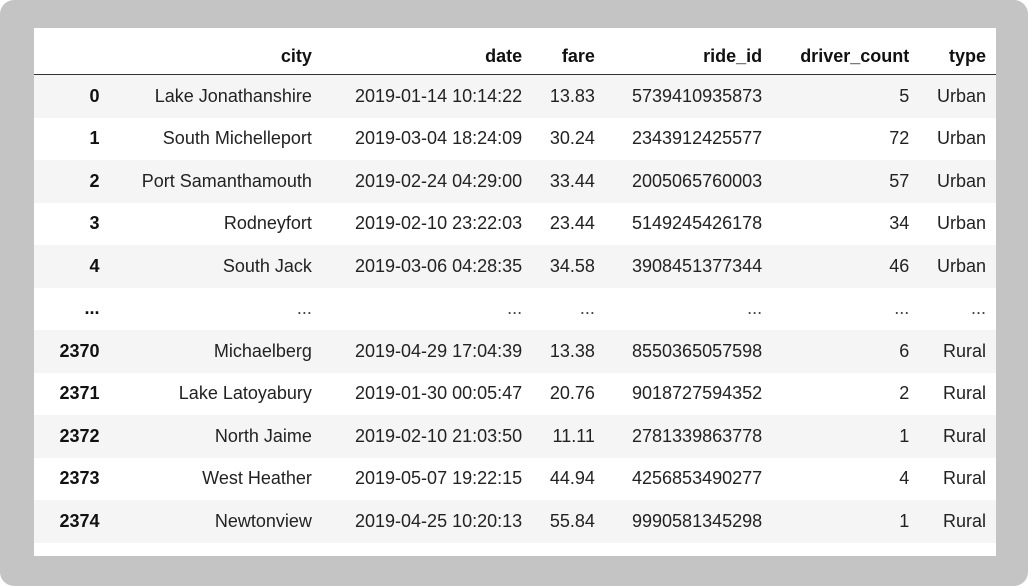 This screenshot has width=1028, height=586. What do you see at coordinates (846, 56) in the screenshot?
I see `header-driver-count: driver_count` at bounding box center [846, 56].